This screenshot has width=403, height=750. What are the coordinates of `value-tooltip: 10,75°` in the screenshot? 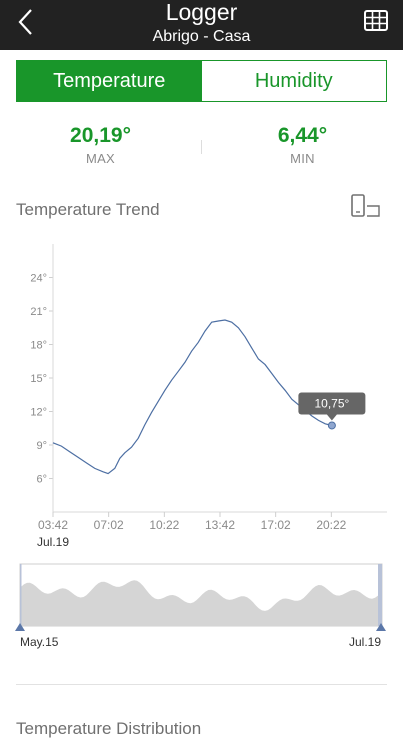 It's located at (332, 406).